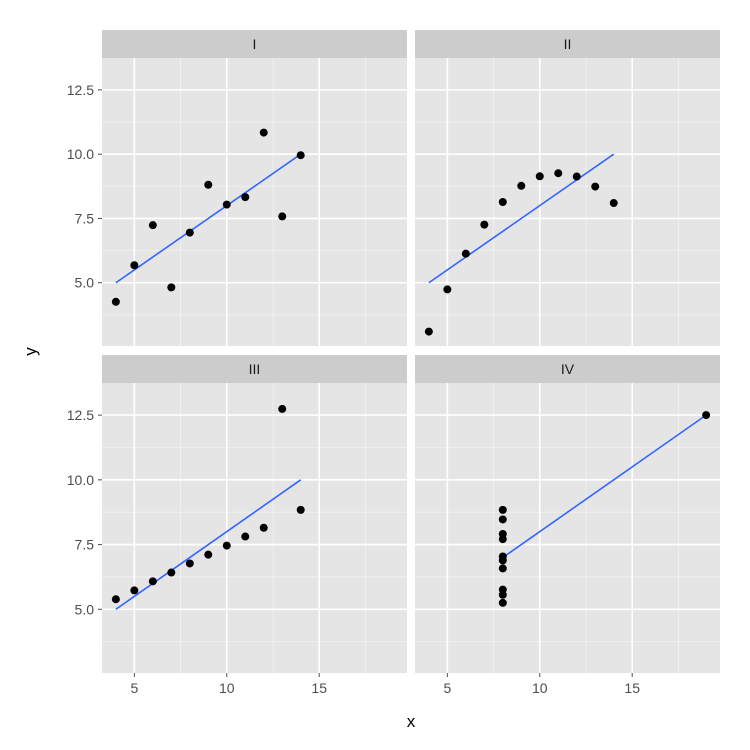 Image resolution: width=750 pixels, height=750 pixels. I want to click on facet-strip-label: III, so click(255, 369).